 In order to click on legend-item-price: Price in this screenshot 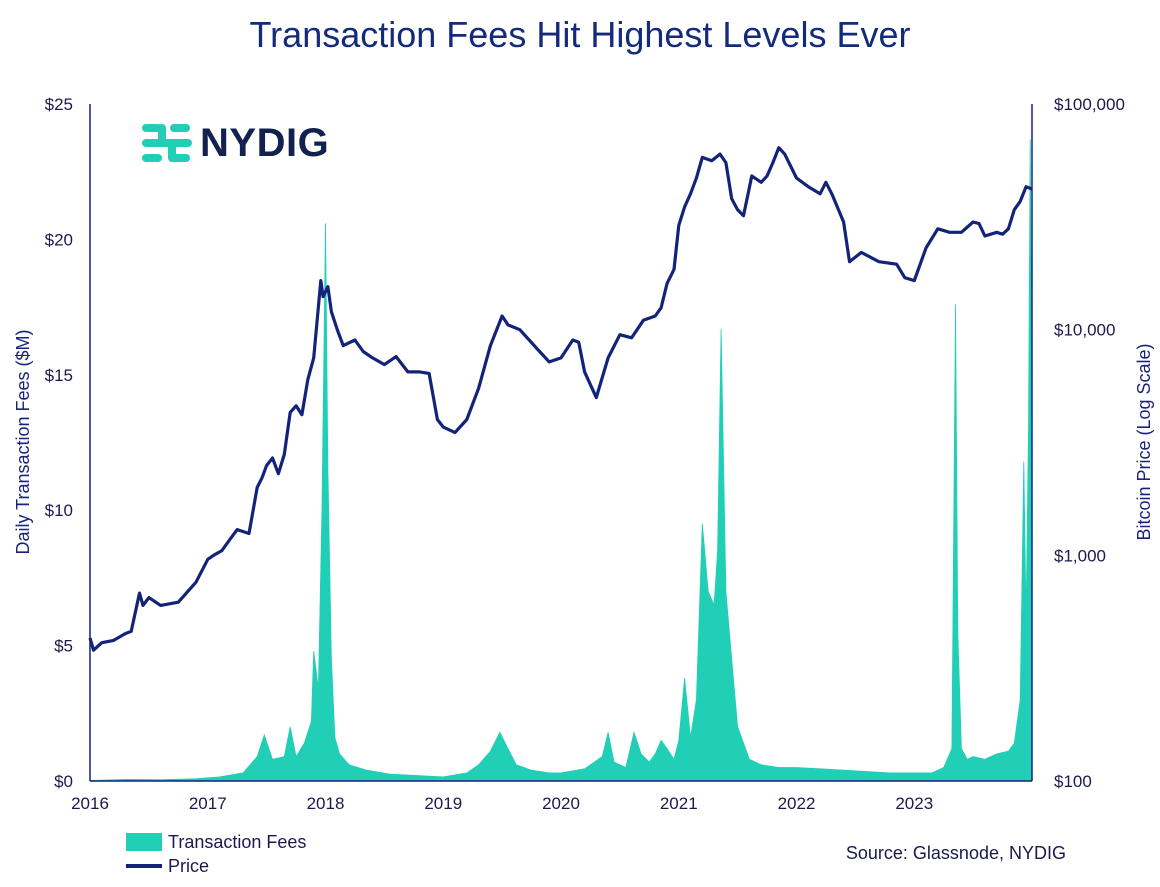, I will do `click(216, 866)`.